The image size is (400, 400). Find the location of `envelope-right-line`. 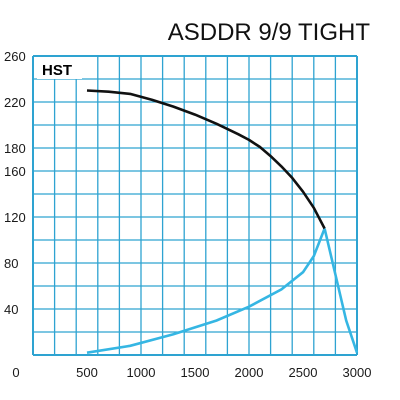

envelope-right-line is located at coordinates (341, 291).